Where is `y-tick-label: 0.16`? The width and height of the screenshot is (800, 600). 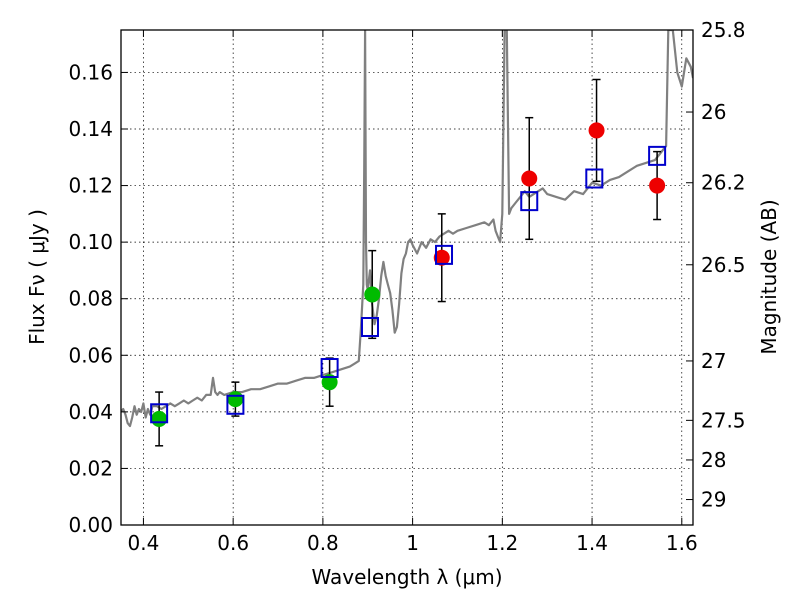
y-tick-label: 0.16 is located at coordinates (90, 72).